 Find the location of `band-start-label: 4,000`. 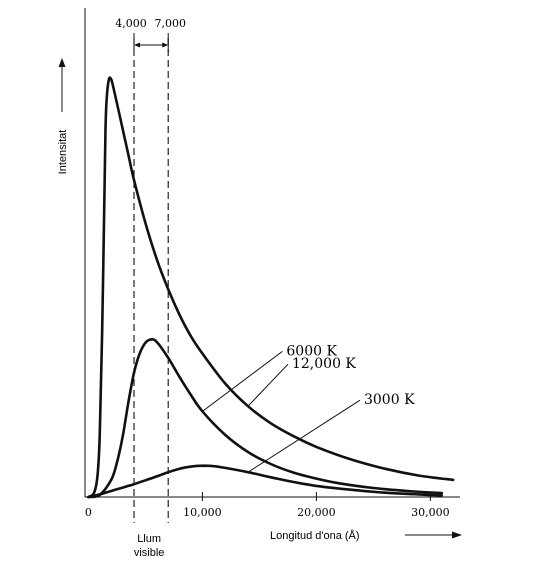

band-start-label: 4,000 is located at coordinates (131, 23).